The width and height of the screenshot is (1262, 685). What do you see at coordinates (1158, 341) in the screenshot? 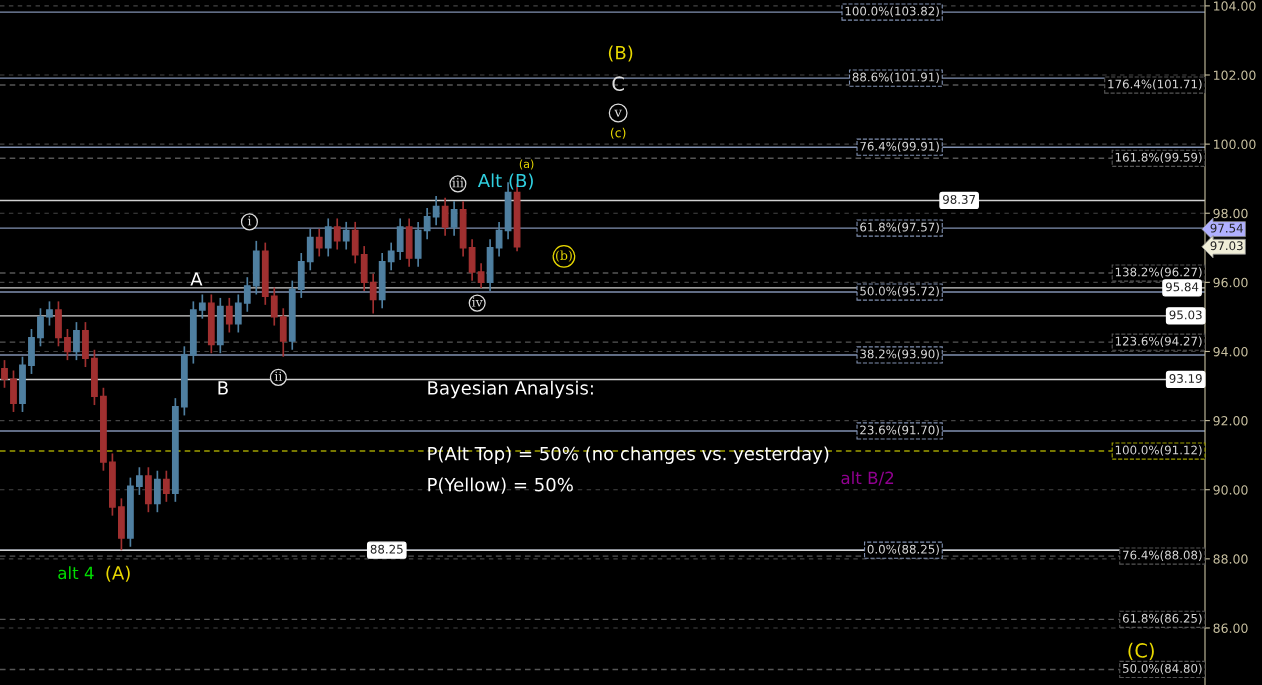
I see `ref-line-label: 123.6%(94.27)` at bounding box center [1158, 341].